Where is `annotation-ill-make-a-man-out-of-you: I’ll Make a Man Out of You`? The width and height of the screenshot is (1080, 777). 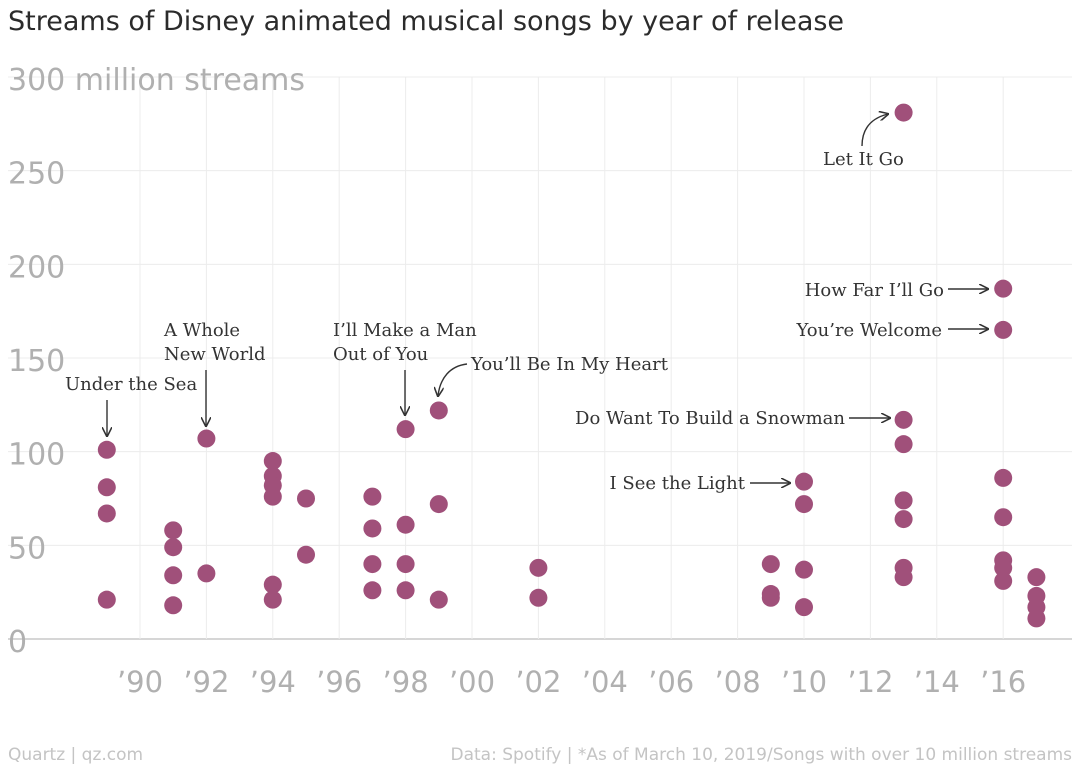
annotation-ill-make-a-man-out-of-you: I’ll Make a Man Out of You is located at coordinates (405, 342).